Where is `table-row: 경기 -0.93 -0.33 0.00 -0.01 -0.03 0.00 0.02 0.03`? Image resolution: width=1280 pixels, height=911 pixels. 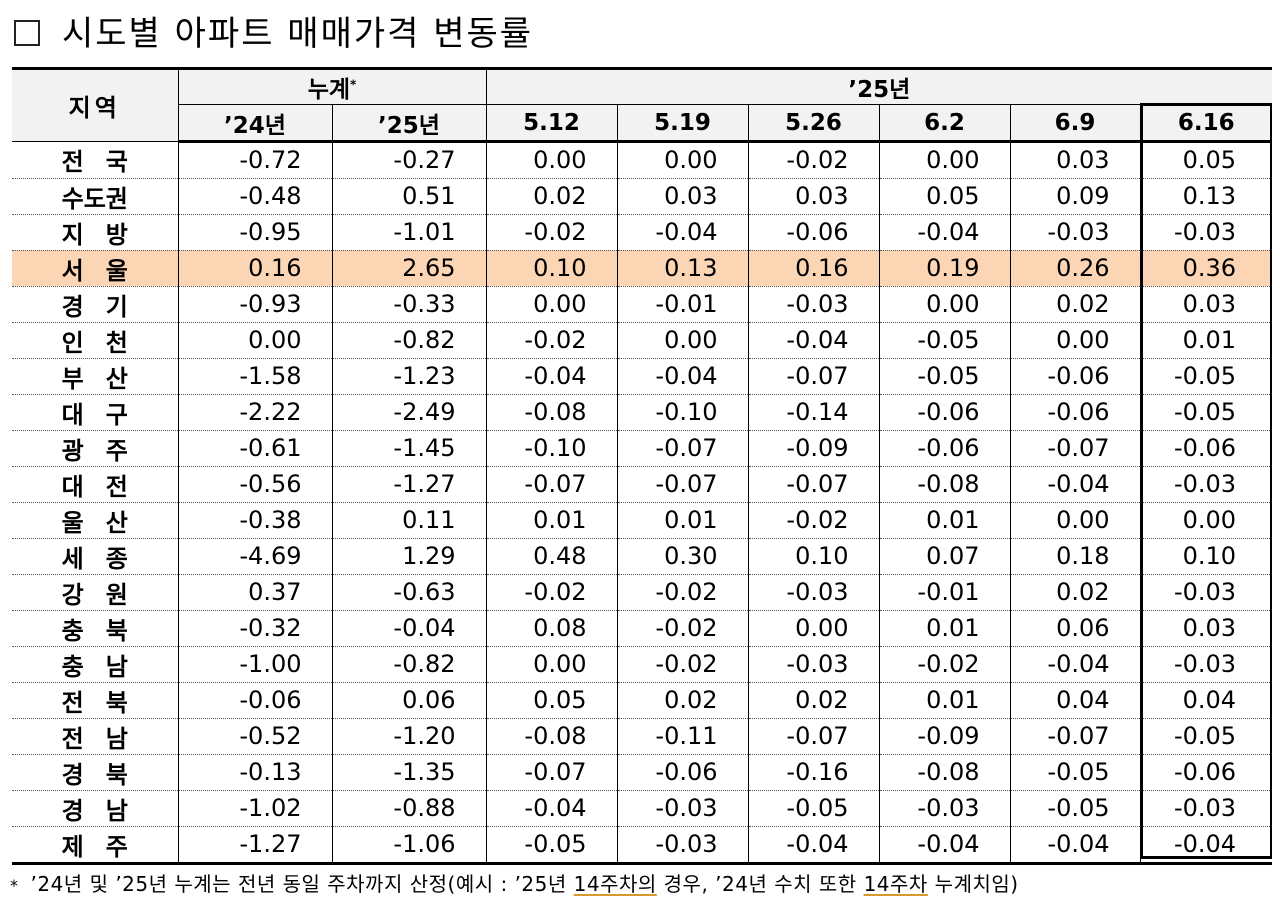
table-row: 경기 -0.93 -0.33 0.00 -0.01 -0.03 0.00 0.02 0.03 is located at coordinates (642, 304).